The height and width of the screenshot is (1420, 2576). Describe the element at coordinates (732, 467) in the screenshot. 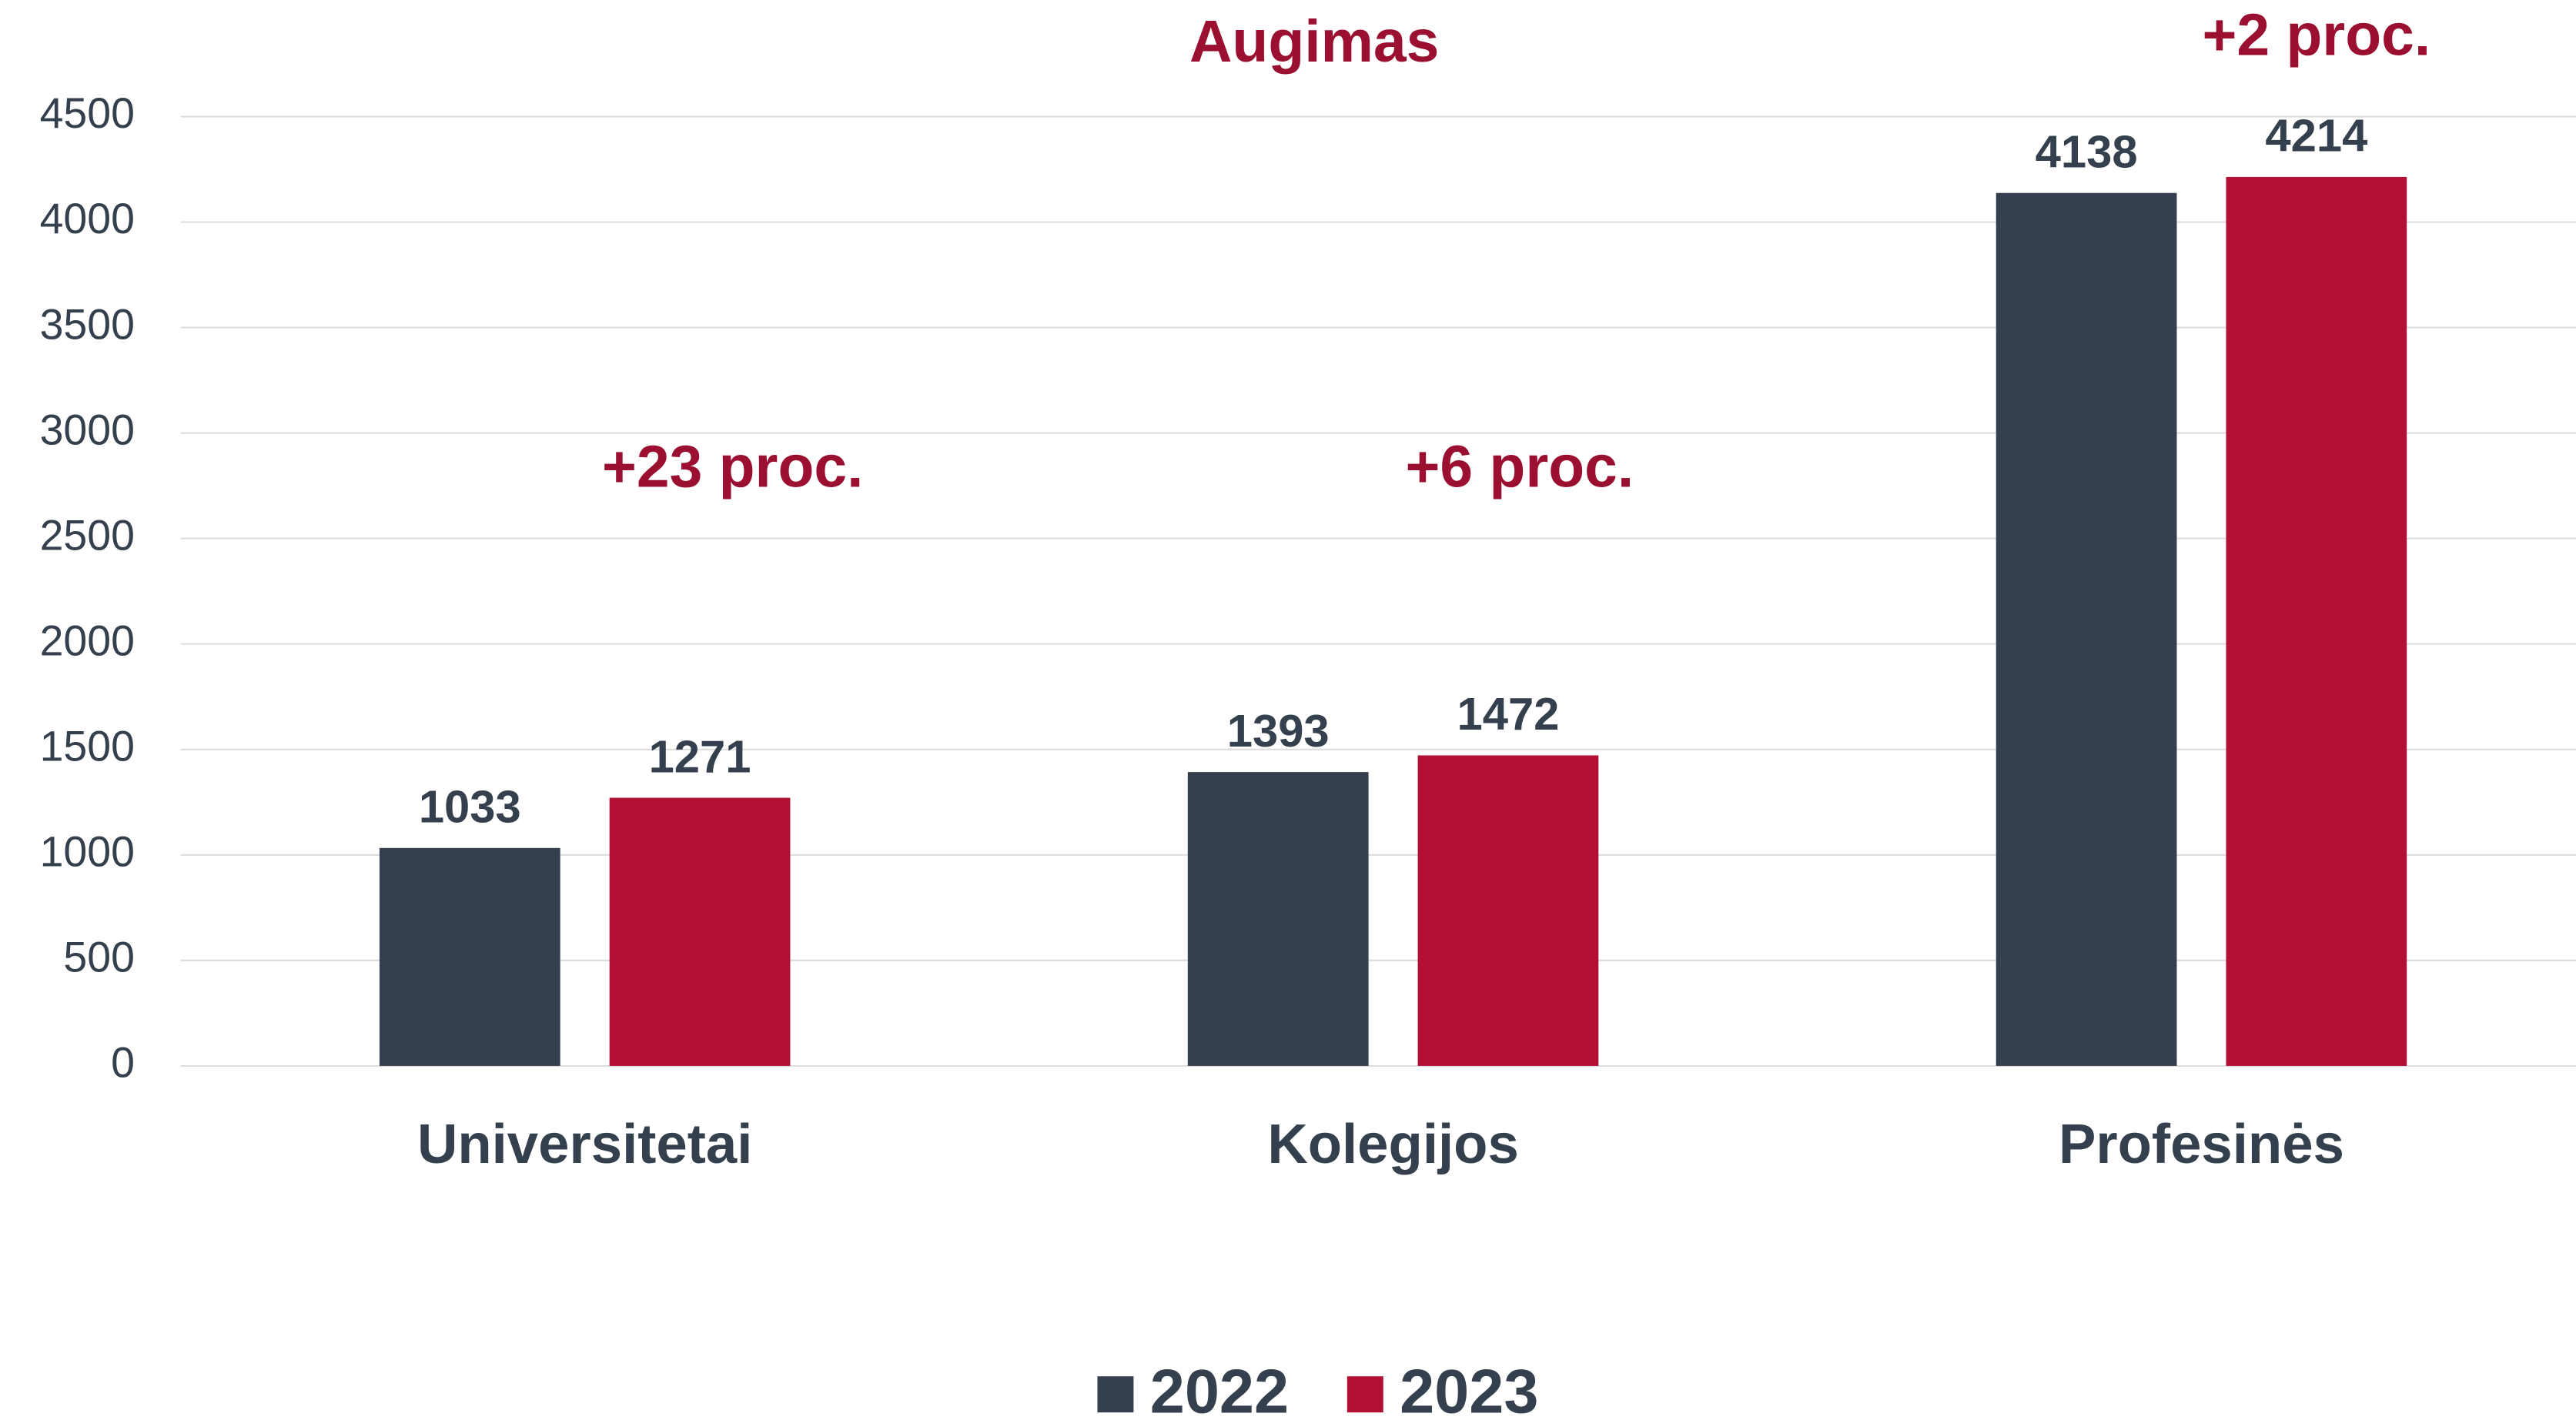

I see `annotation: +23 proc.` at that location.